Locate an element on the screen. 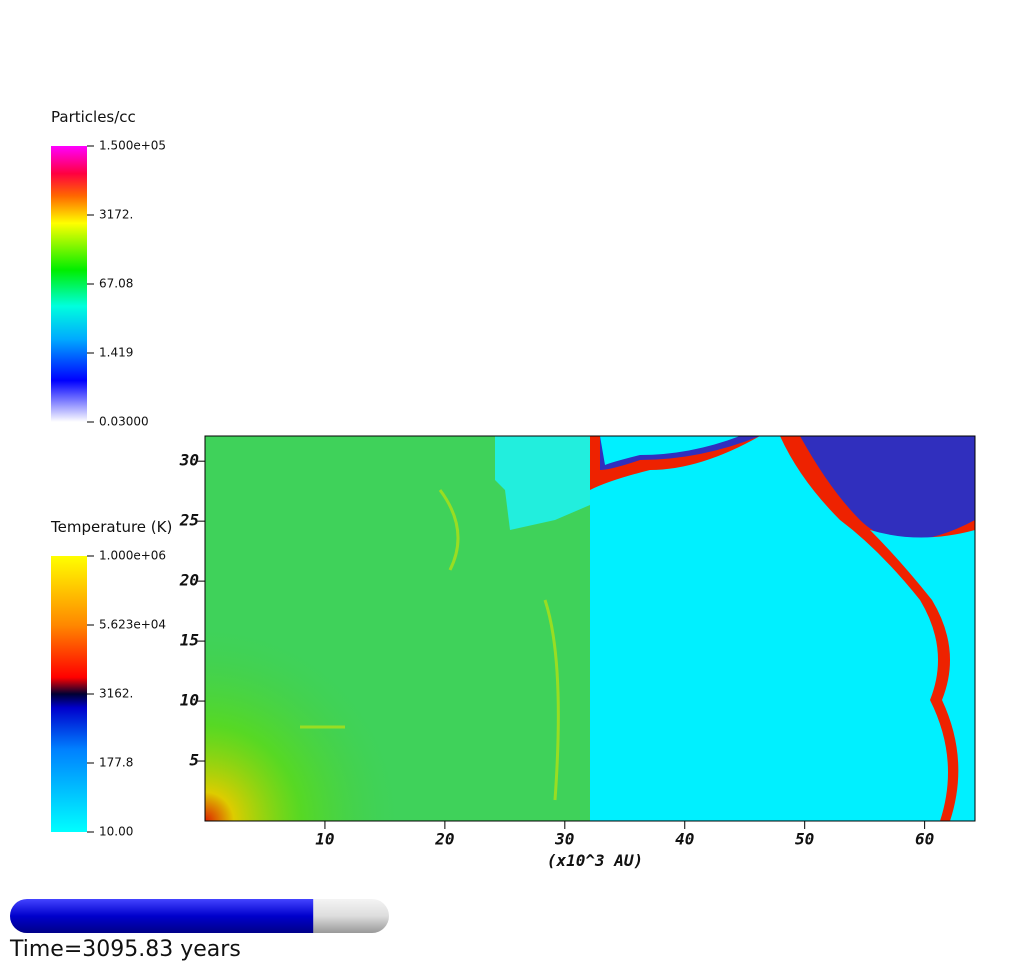  colorbar-label: 67.08 is located at coordinates (116, 284).